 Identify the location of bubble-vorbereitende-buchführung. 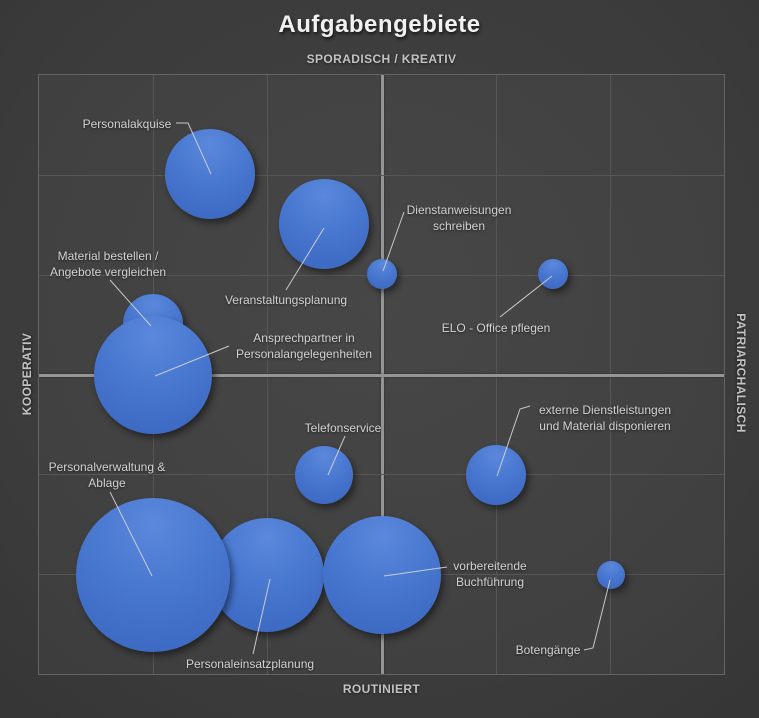
(381, 574).